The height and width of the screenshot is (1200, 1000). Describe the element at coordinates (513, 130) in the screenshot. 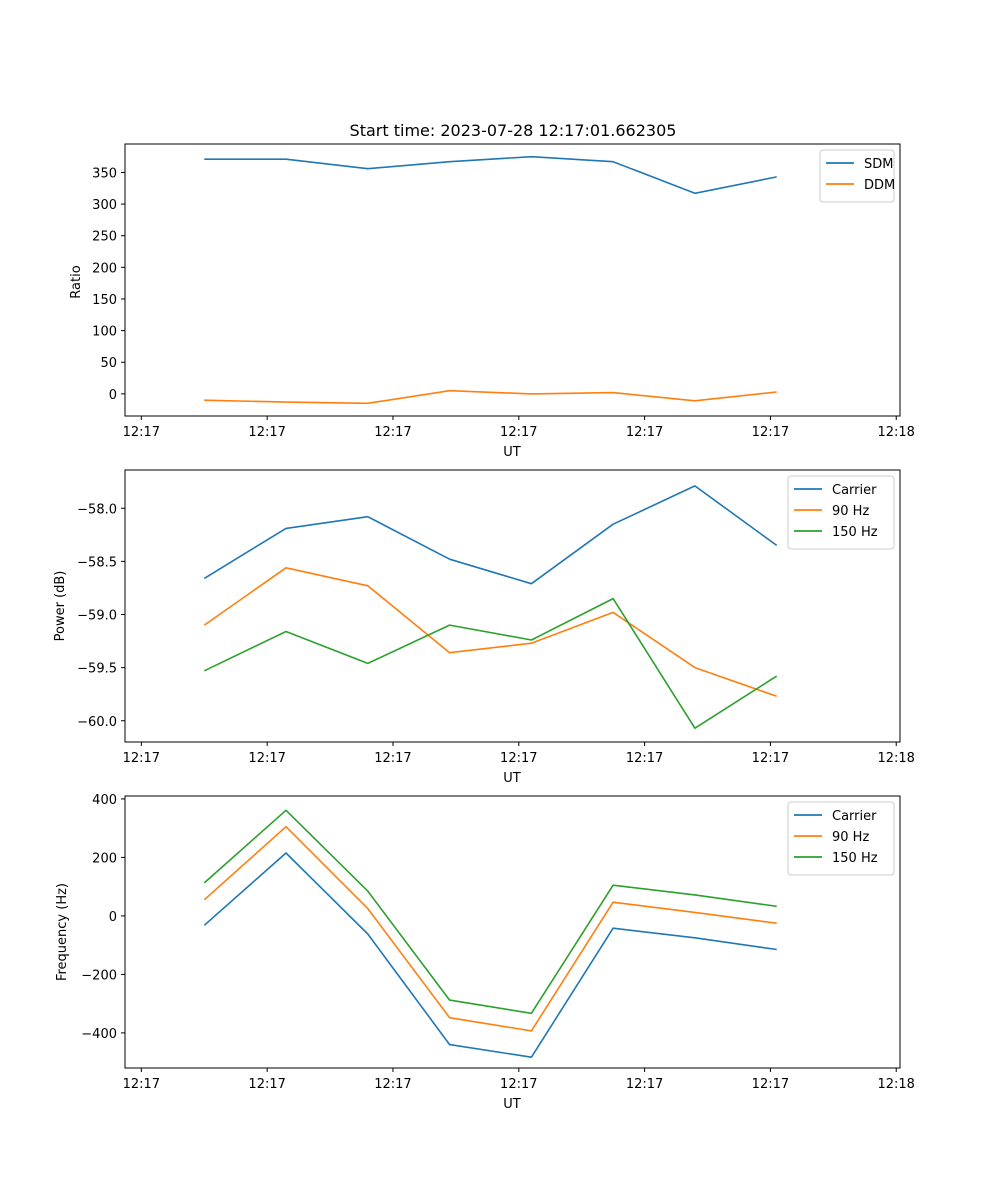

I see `chart-title: Start time: 2023-07-28 12:17:01.662305` at that location.